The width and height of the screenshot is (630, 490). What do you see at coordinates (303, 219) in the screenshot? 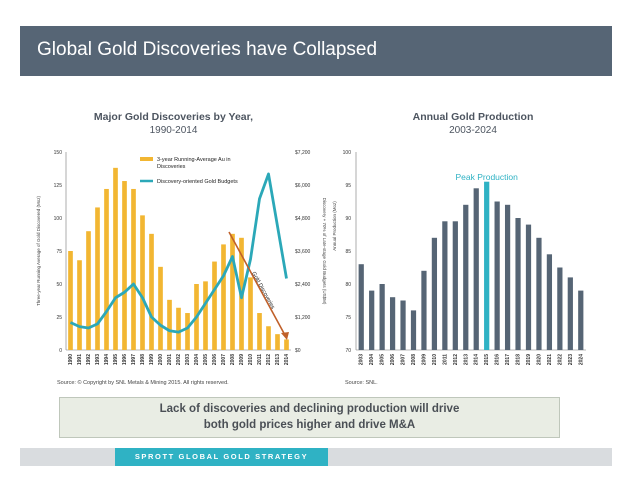
I see `right-tick-label: $4,800` at bounding box center [303, 219].